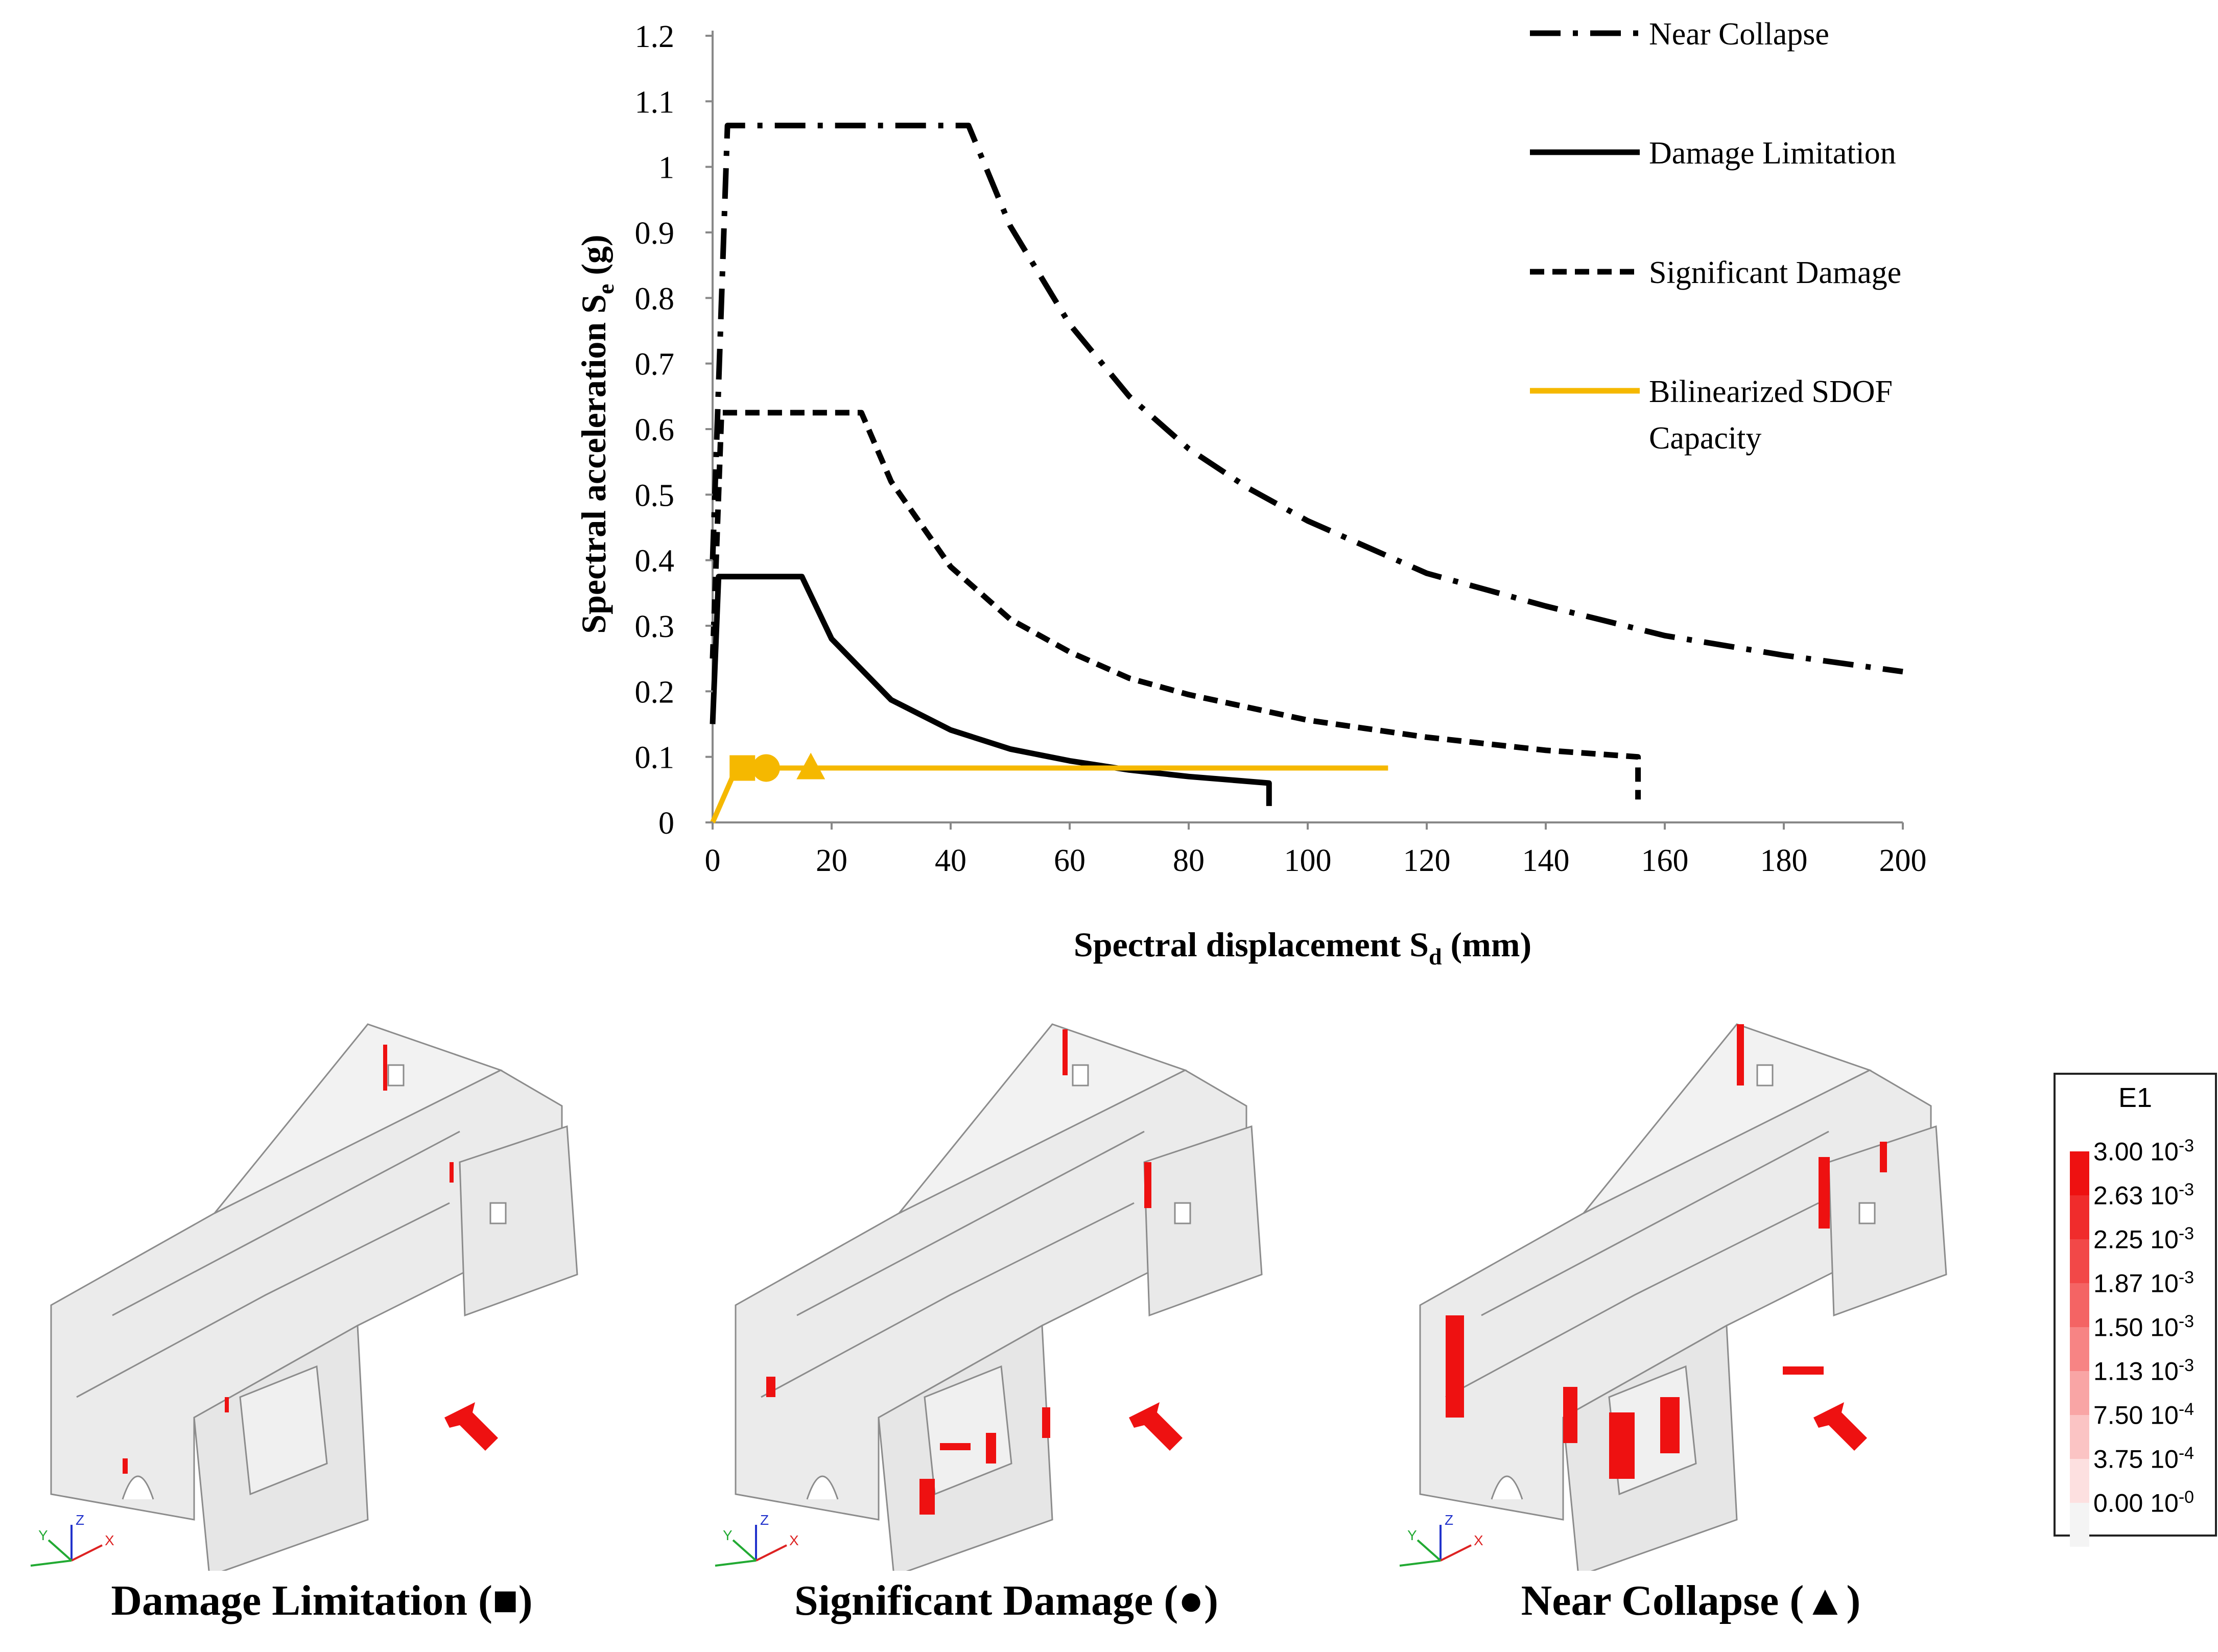  I want to click on colorbar-label: 7.50 10-4, so click(2143, 1415).